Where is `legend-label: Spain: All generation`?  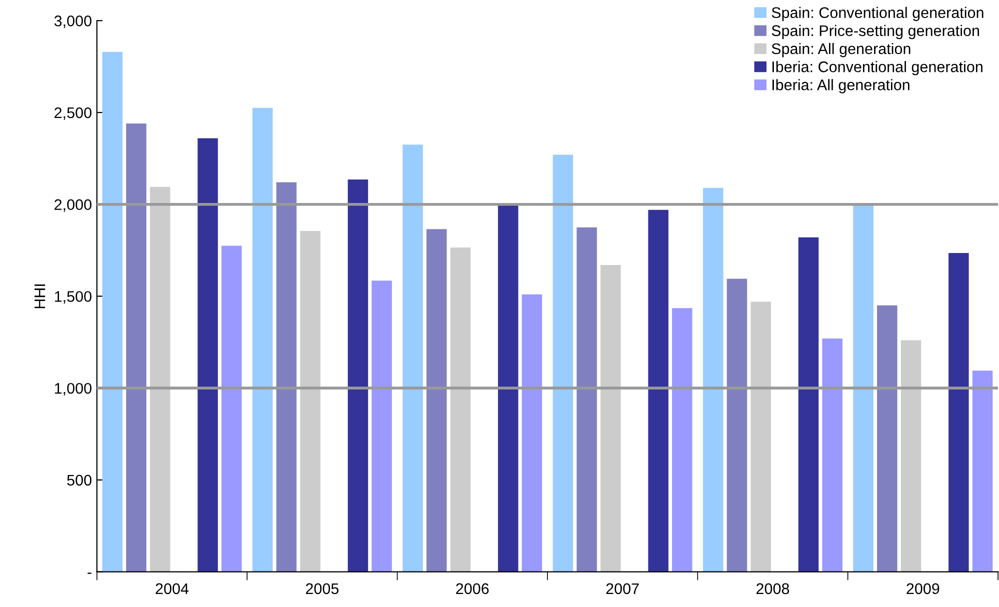 legend-label: Spain: All generation is located at coordinates (841, 50).